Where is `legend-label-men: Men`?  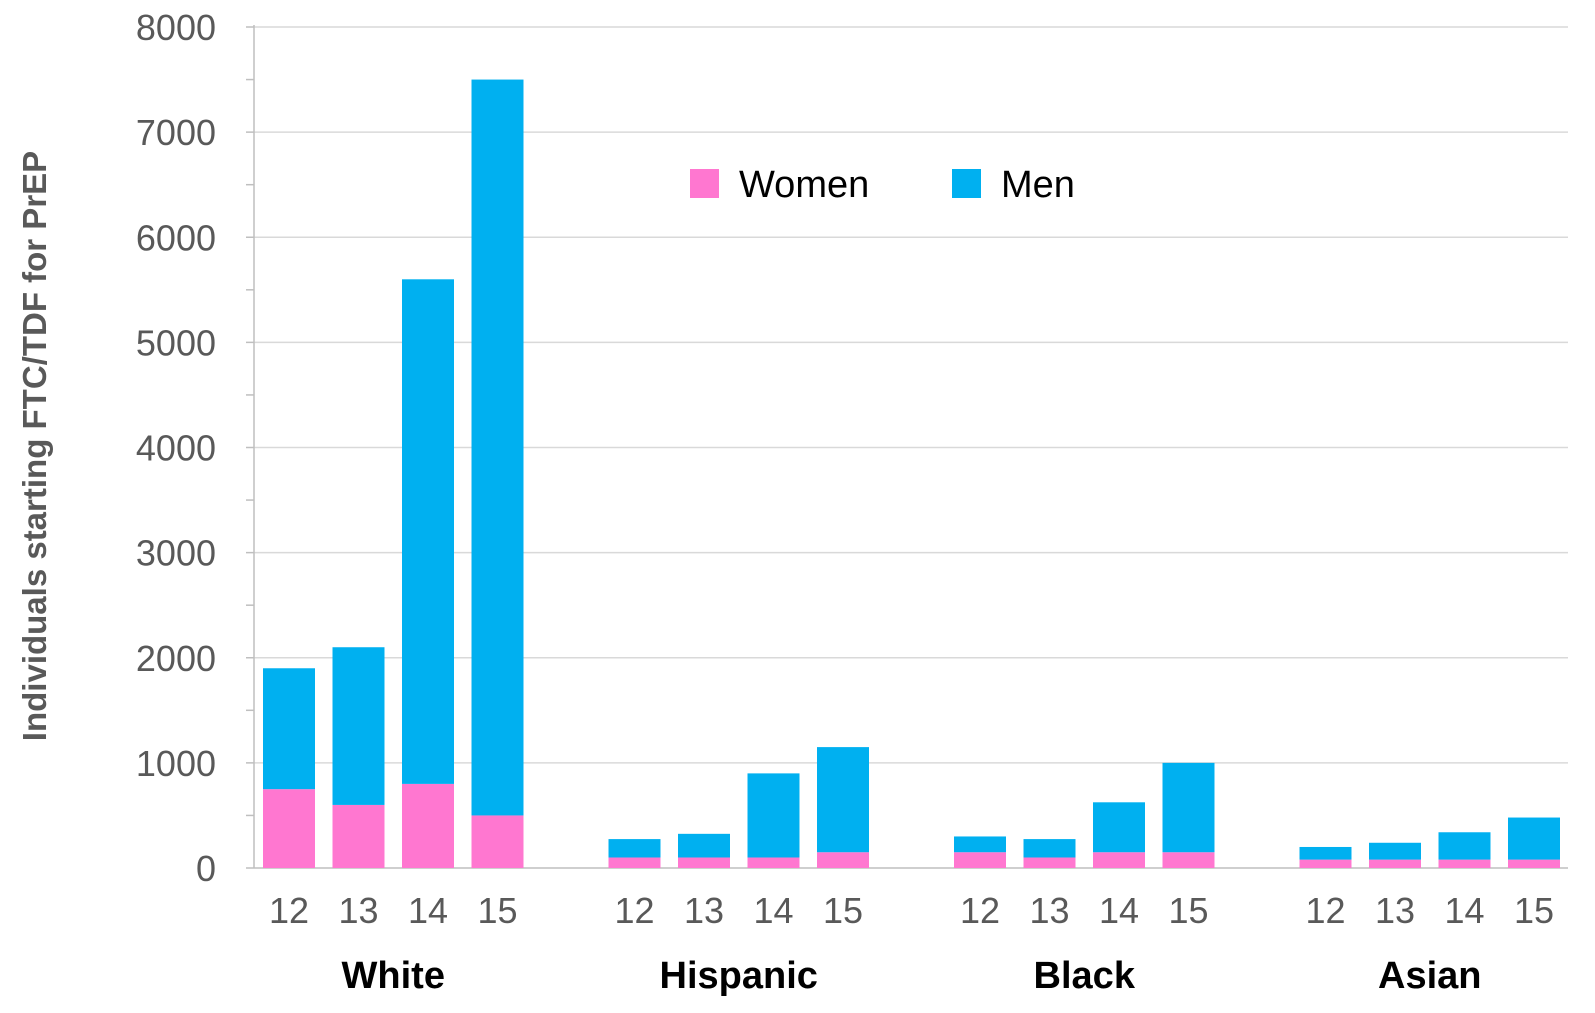 legend-label-men: Men is located at coordinates (1038, 185).